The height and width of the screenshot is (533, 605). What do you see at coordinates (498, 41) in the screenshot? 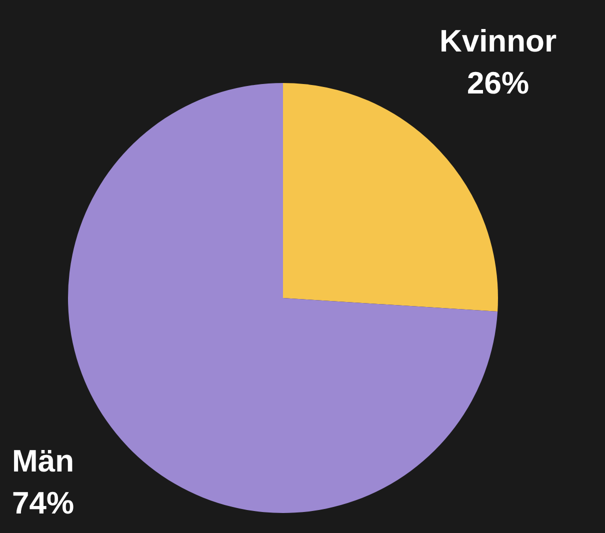
I see `slice-label: Kvinnor` at bounding box center [498, 41].